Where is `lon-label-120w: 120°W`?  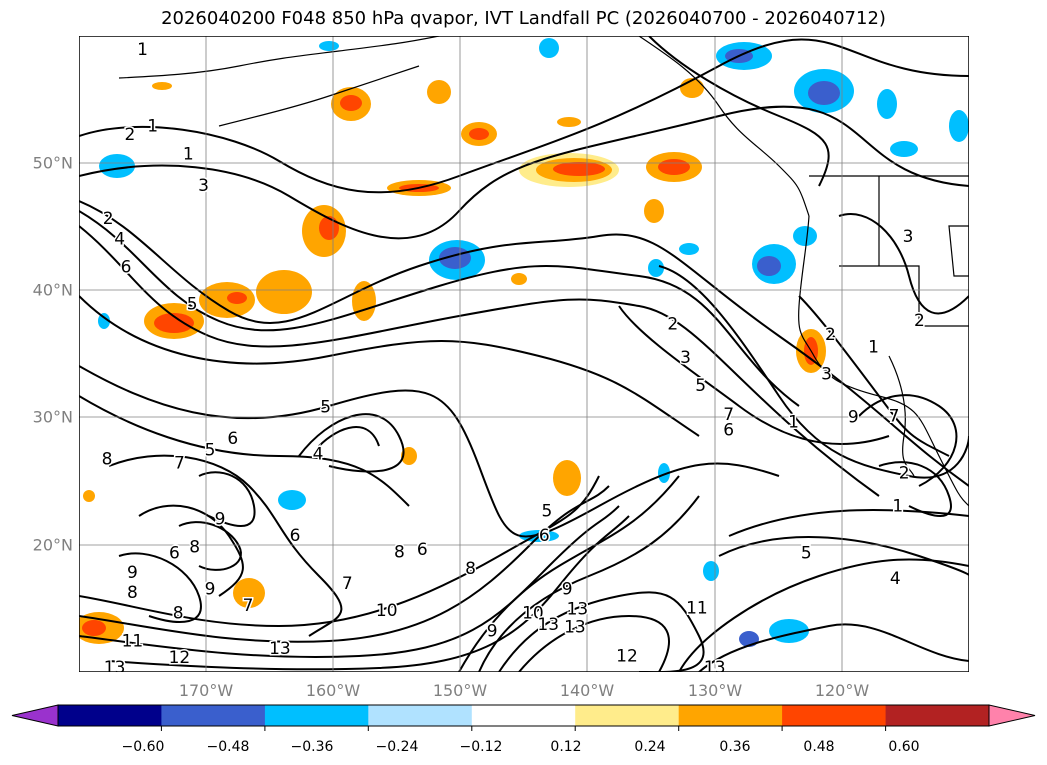
lon-label-120w: 120°W is located at coordinates (842, 690).